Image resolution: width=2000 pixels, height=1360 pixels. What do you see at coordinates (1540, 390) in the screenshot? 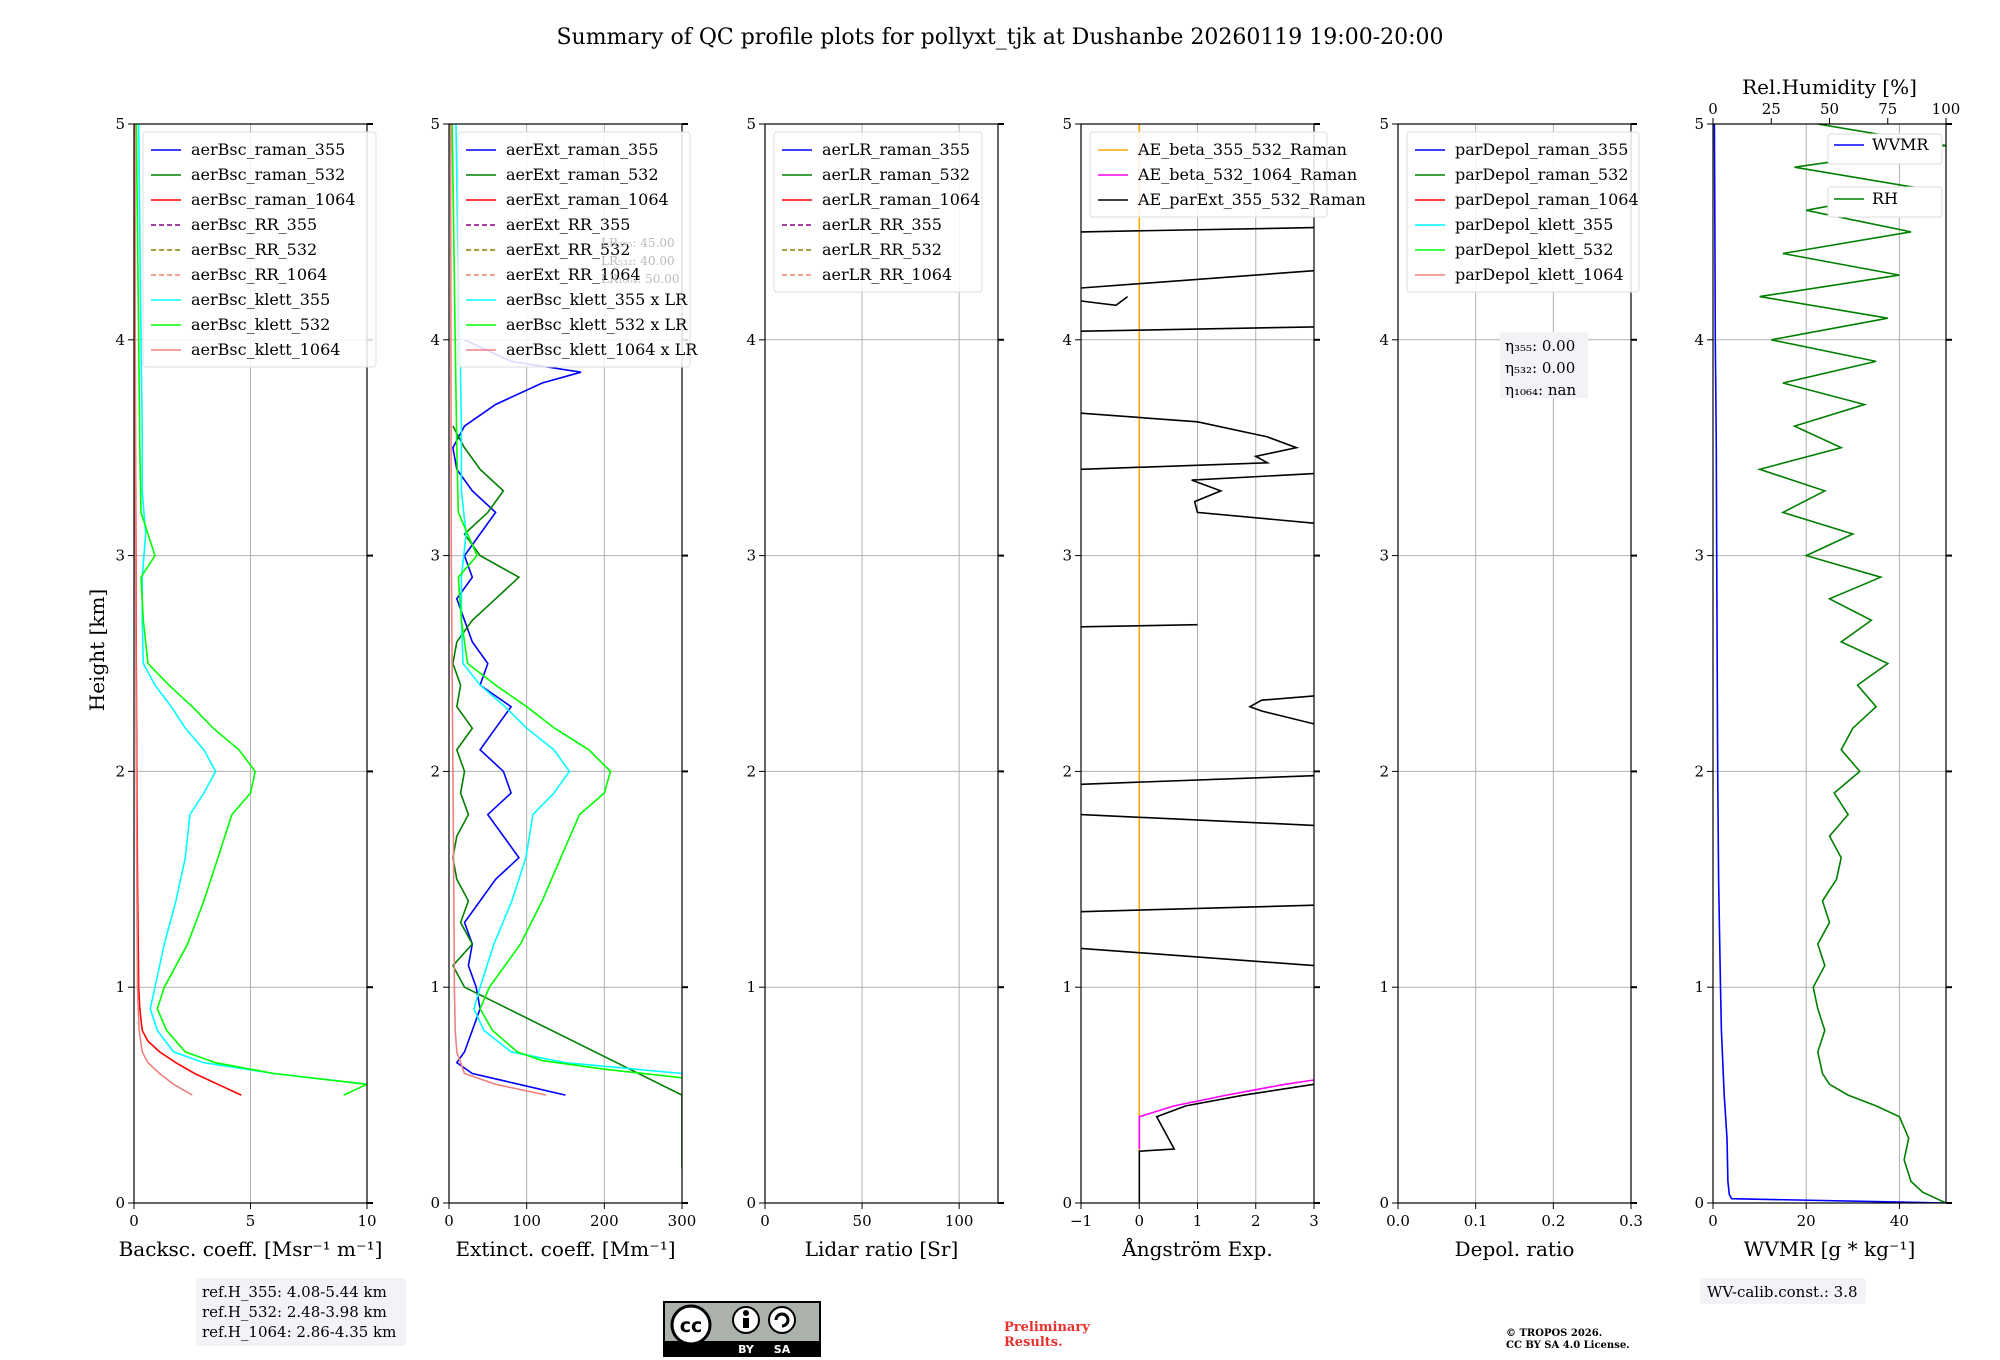
I see `eta-label: η₁₀₆₄: nan` at bounding box center [1540, 390].